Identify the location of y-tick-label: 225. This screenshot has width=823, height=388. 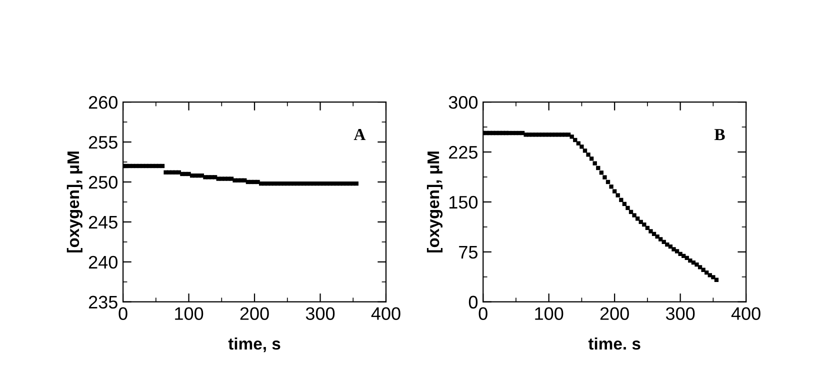
(463, 152).